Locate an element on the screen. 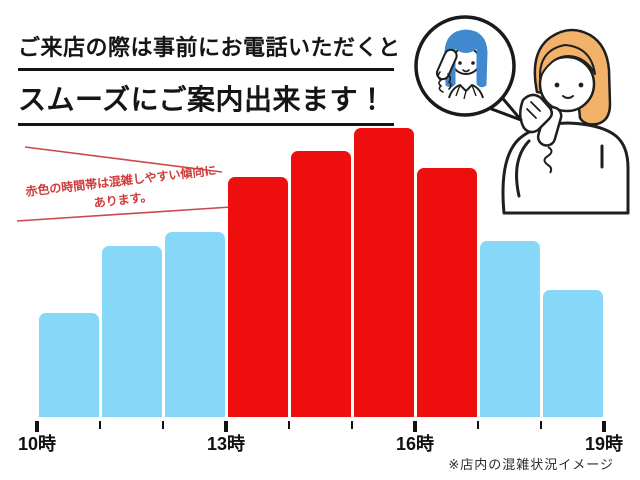  x-tick-label-10: 10時 is located at coordinates (37, 444).